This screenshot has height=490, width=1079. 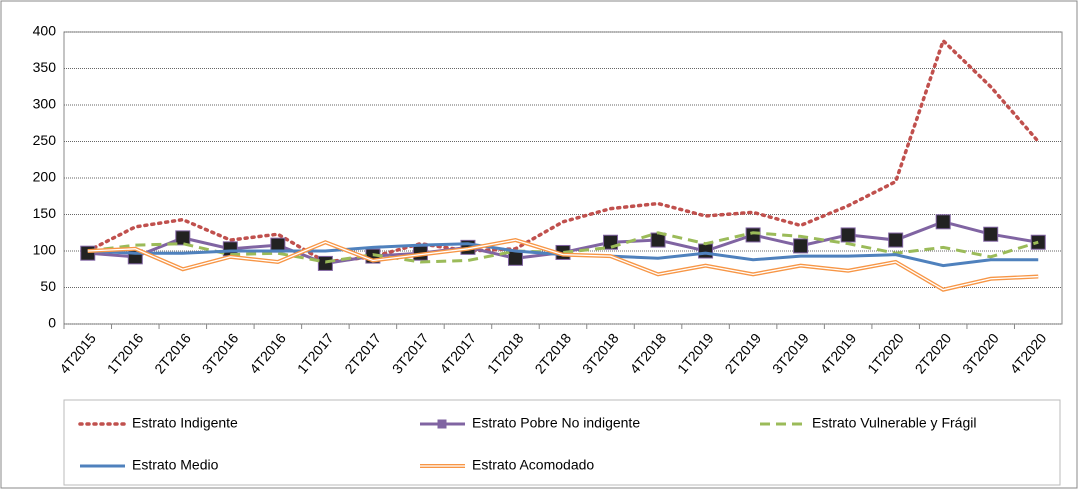 I want to click on x-tick-label: 3T2017, so click(x=410, y=353).